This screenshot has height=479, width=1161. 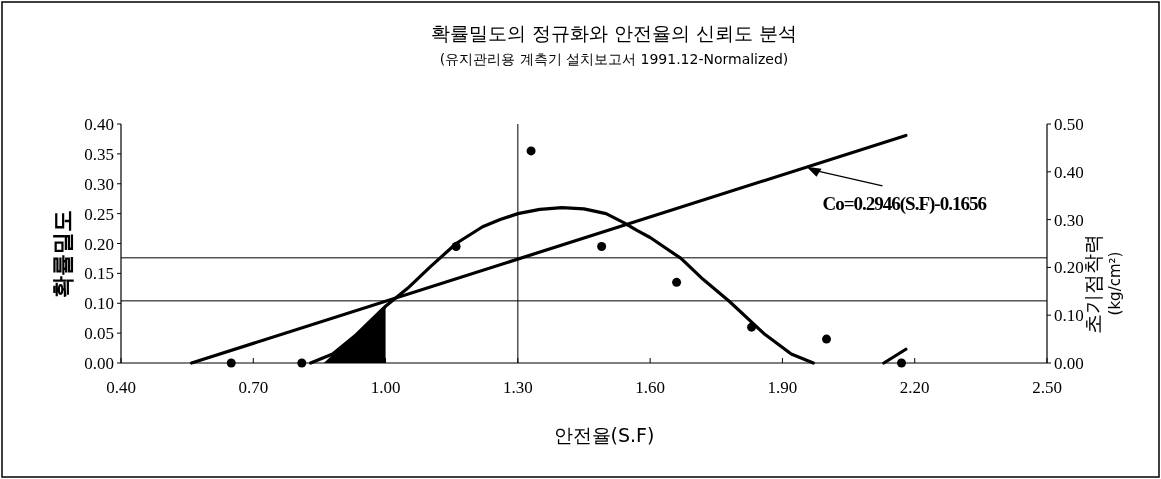 What do you see at coordinates (99, 334) in the screenshot?
I see `y-tick-label: 0.05` at bounding box center [99, 334].